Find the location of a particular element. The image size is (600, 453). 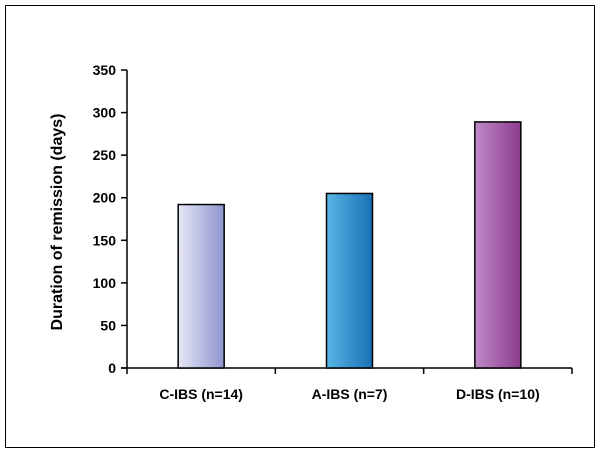

y-tick-label: 350 is located at coordinates (105, 70).